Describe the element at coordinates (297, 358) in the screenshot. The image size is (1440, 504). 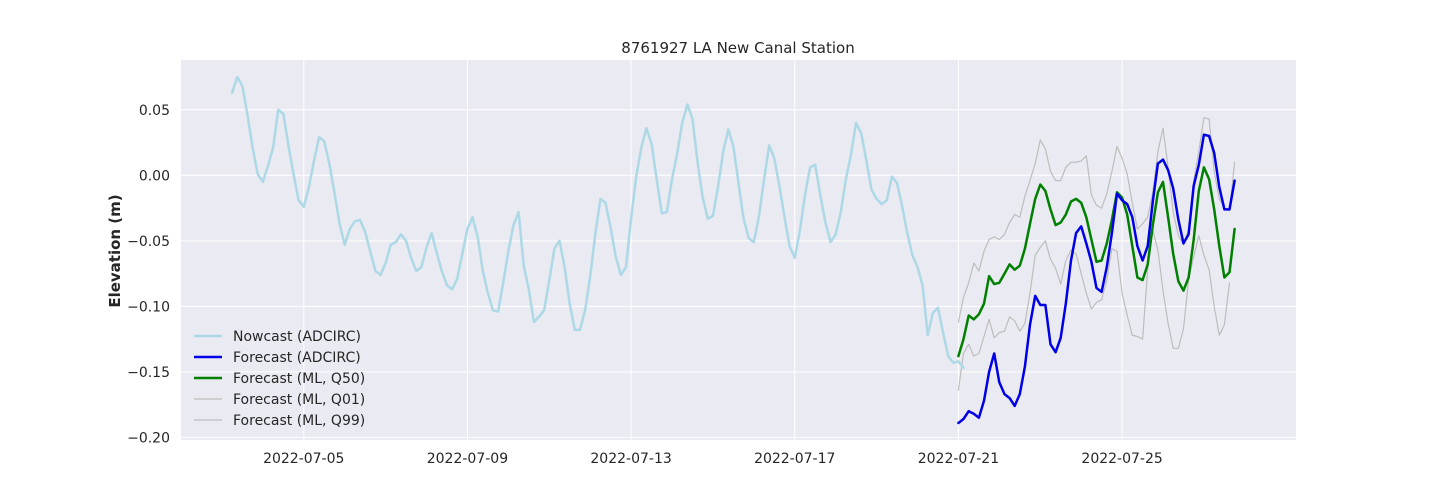
I see `legend-label: Forecast (ADCIRC)` at that location.